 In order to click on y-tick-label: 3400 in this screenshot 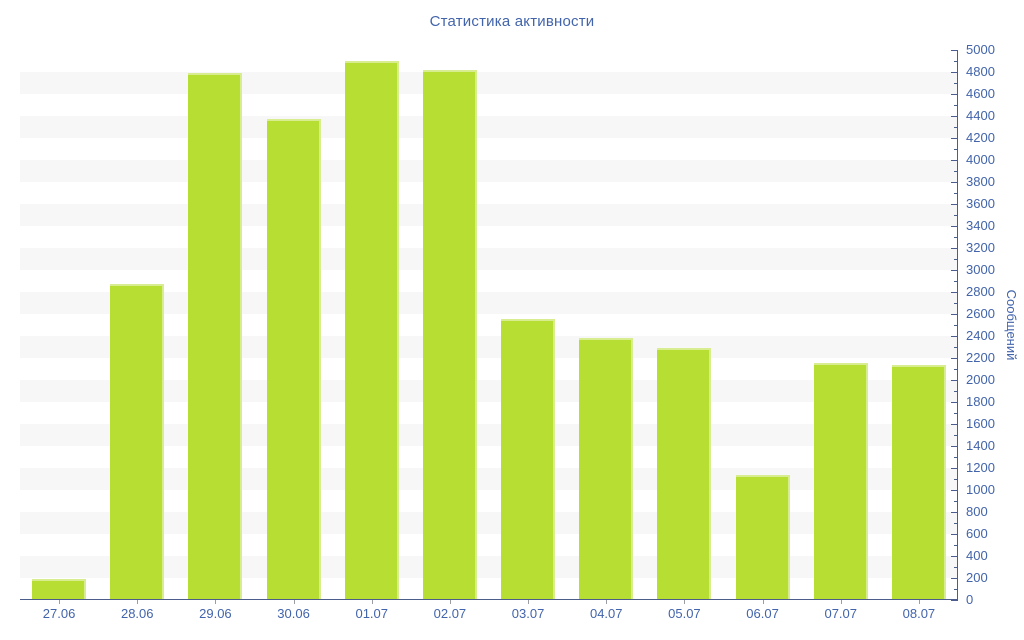, I will do `click(980, 225)`.